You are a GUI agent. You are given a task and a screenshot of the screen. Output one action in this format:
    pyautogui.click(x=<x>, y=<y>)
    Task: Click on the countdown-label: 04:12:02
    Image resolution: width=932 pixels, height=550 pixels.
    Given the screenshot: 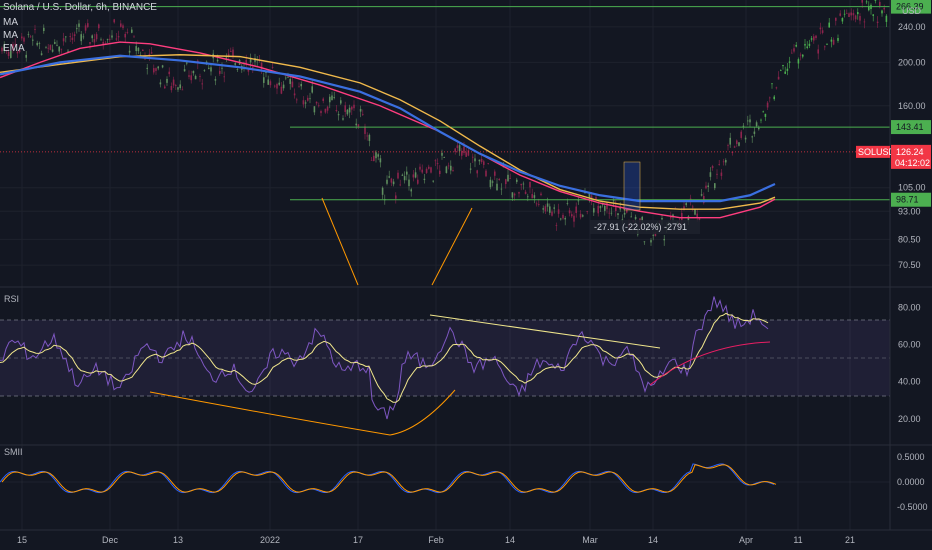 What is the action you would take?
    pyautogui.click(x=912, y=163)
    